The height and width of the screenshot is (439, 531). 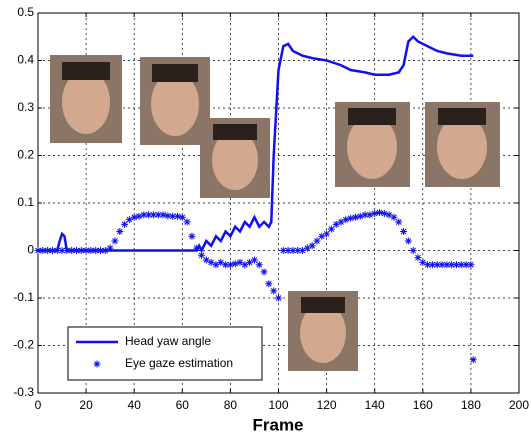 I want to click on x-tick-label: 100, so click(x=278, y=405).